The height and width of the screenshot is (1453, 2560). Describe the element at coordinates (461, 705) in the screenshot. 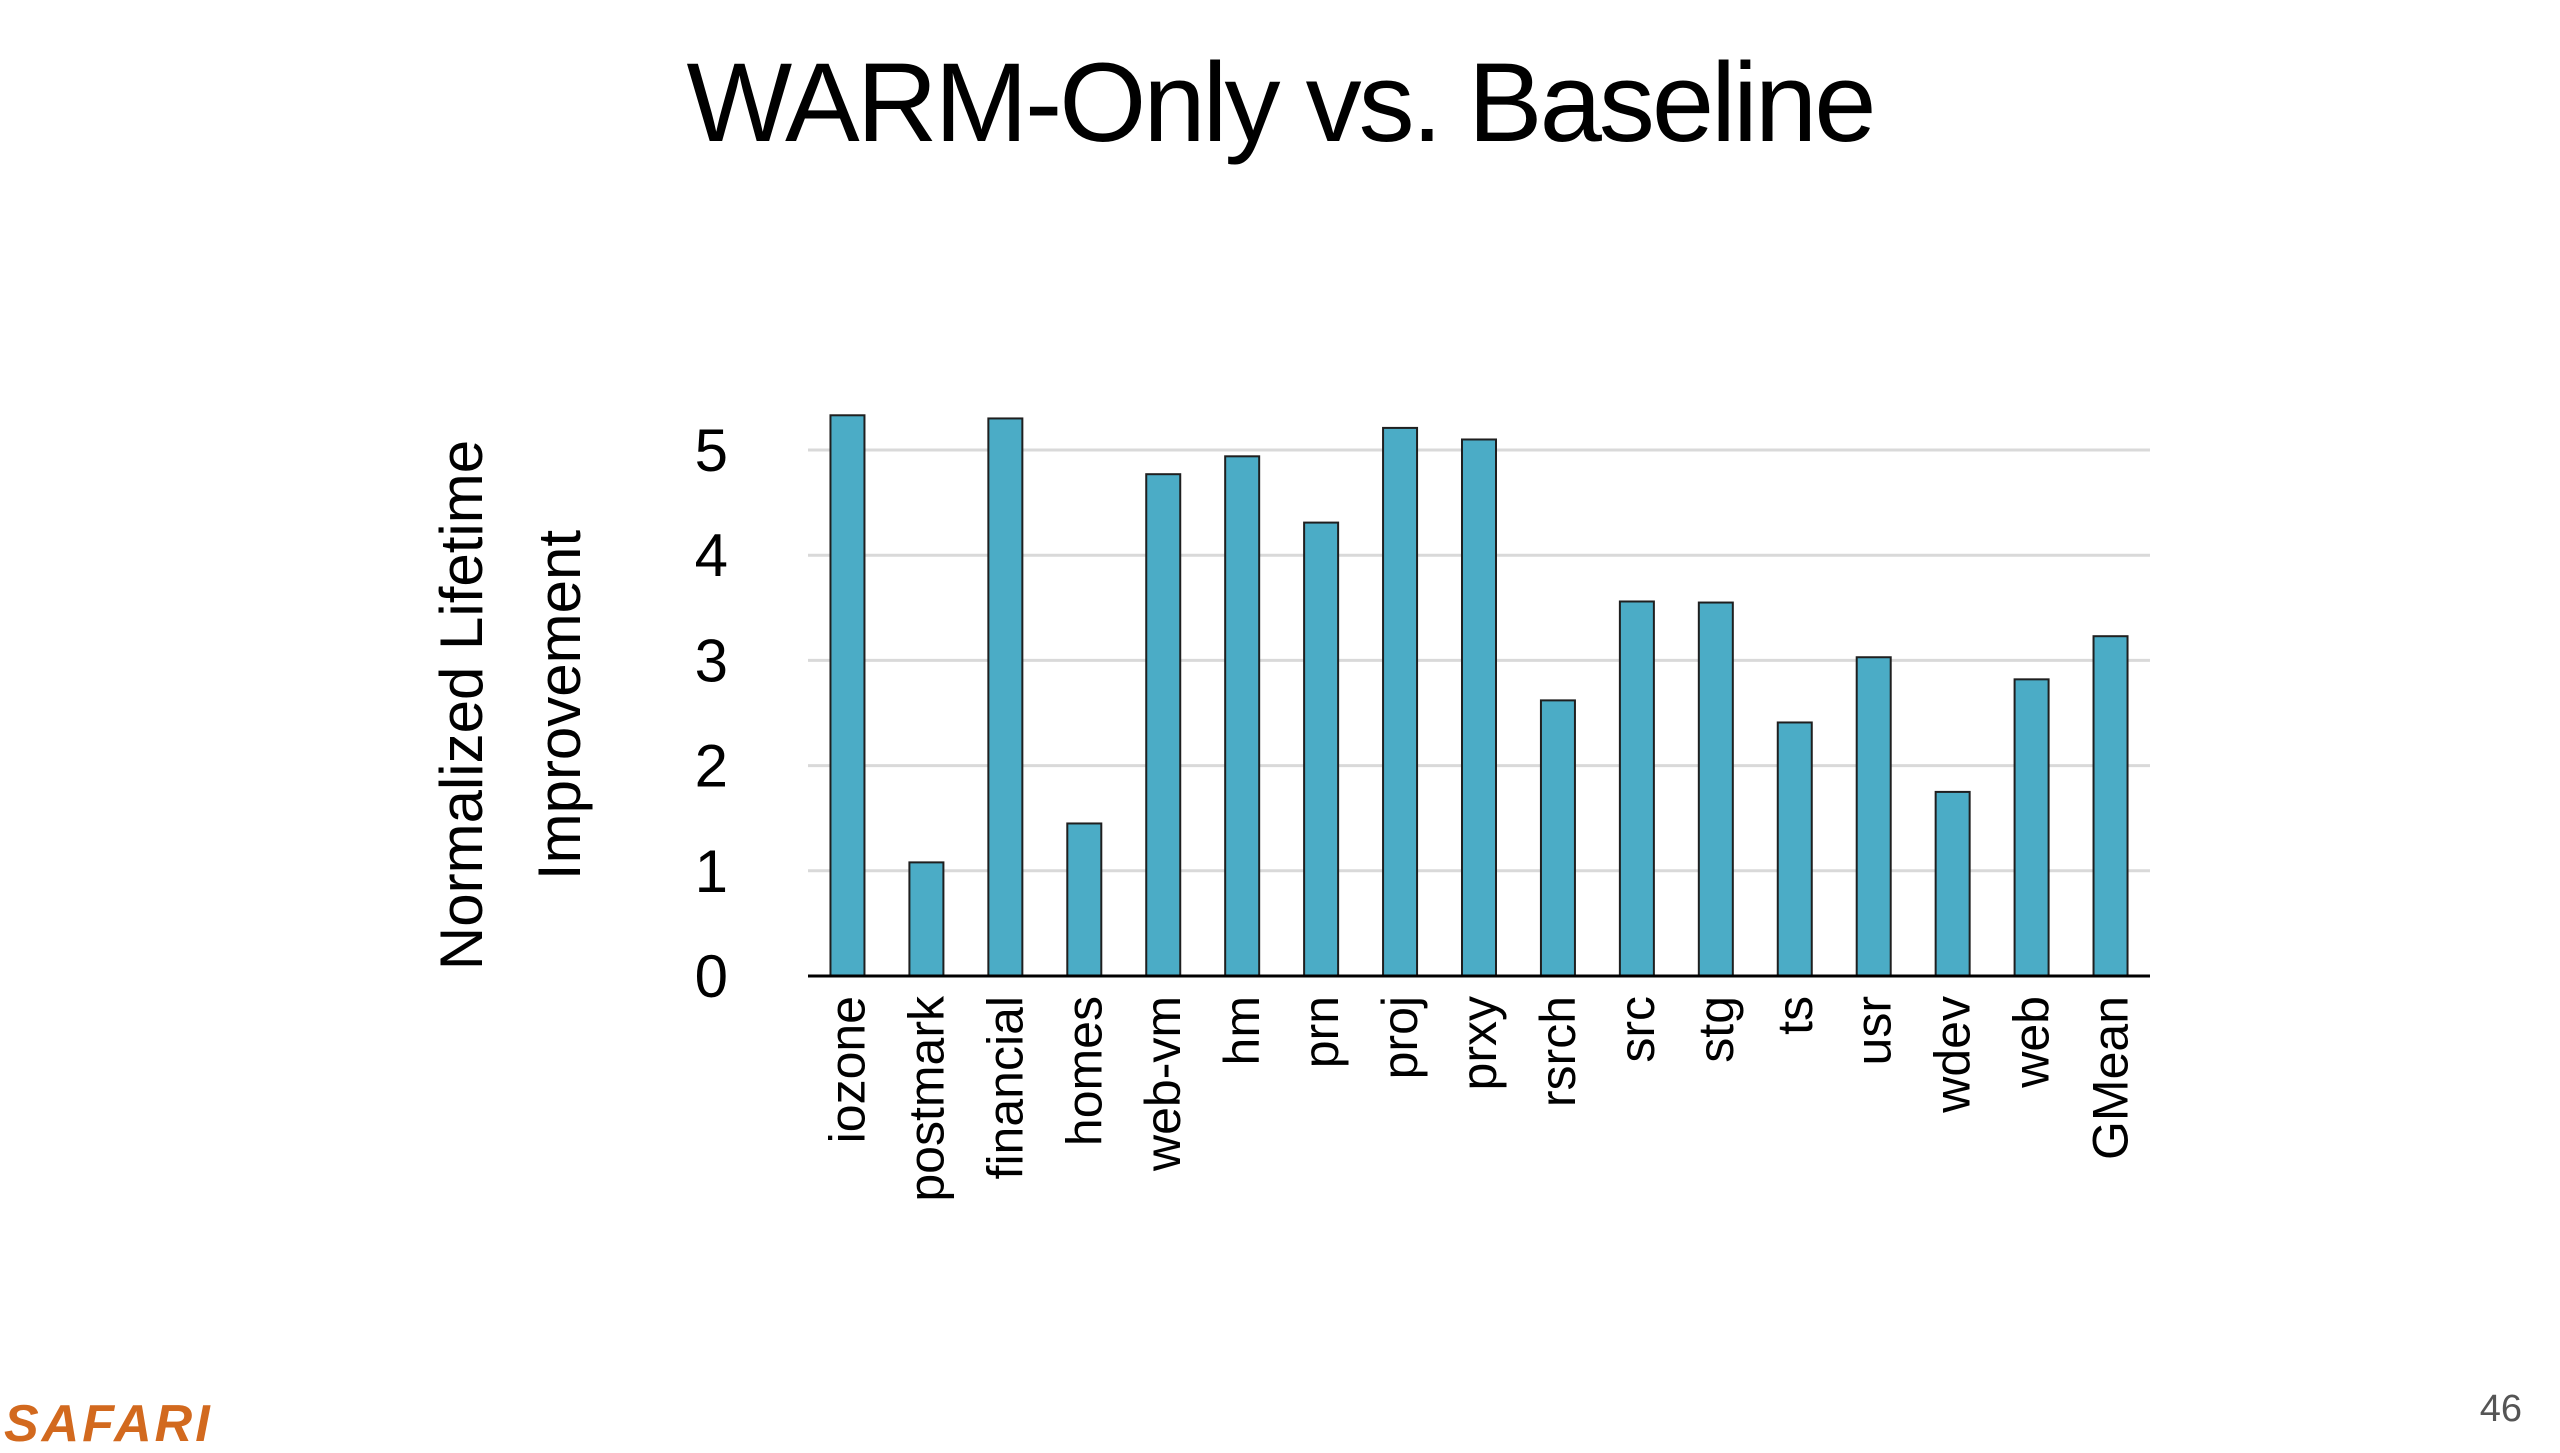

I see `y-axis-label-line-1: Normalized Lifetime` at that location.